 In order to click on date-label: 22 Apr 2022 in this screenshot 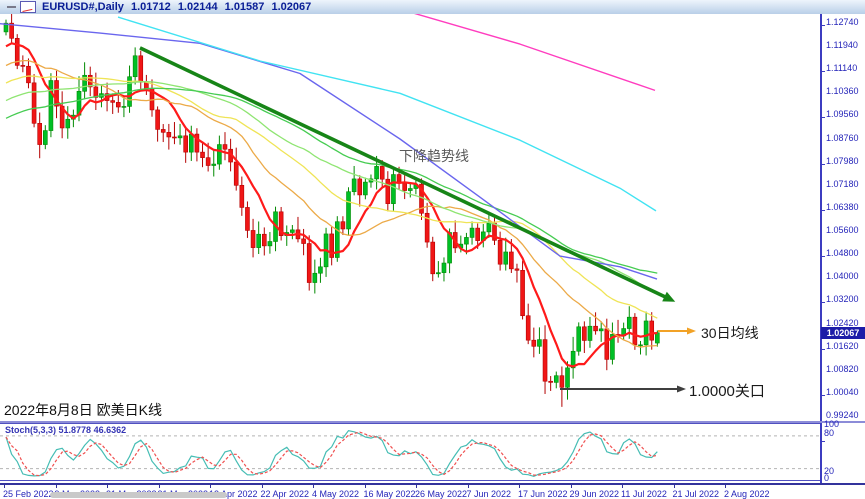, I will do `click(285, 494)`.